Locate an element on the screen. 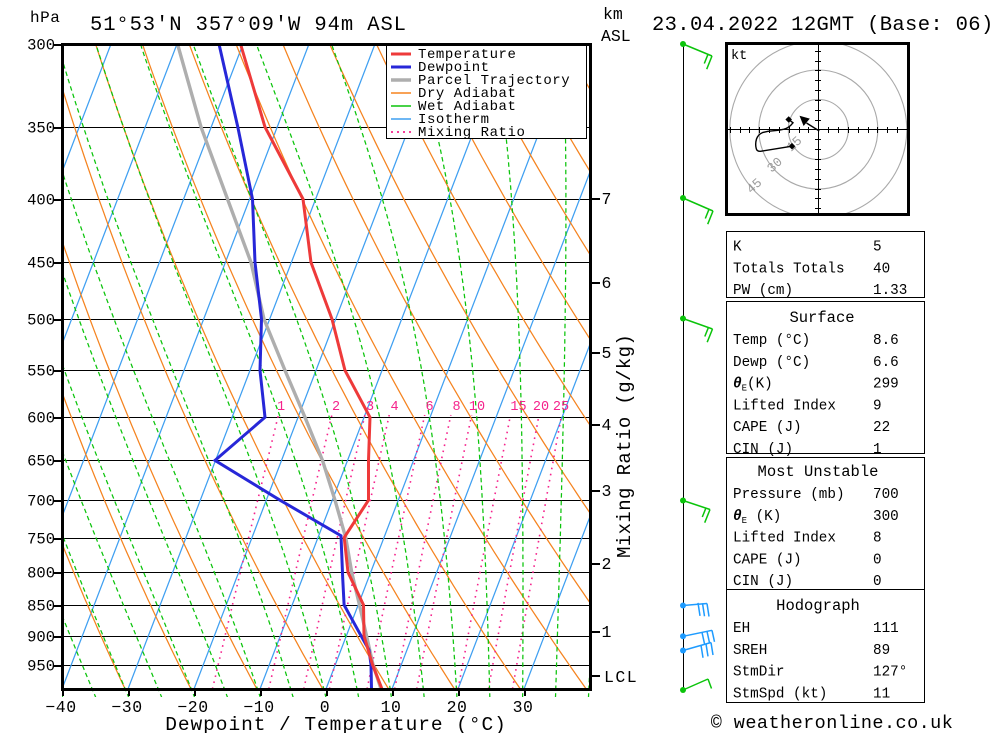  svg-text: PW (cm) is located at coordinates (763, 291).